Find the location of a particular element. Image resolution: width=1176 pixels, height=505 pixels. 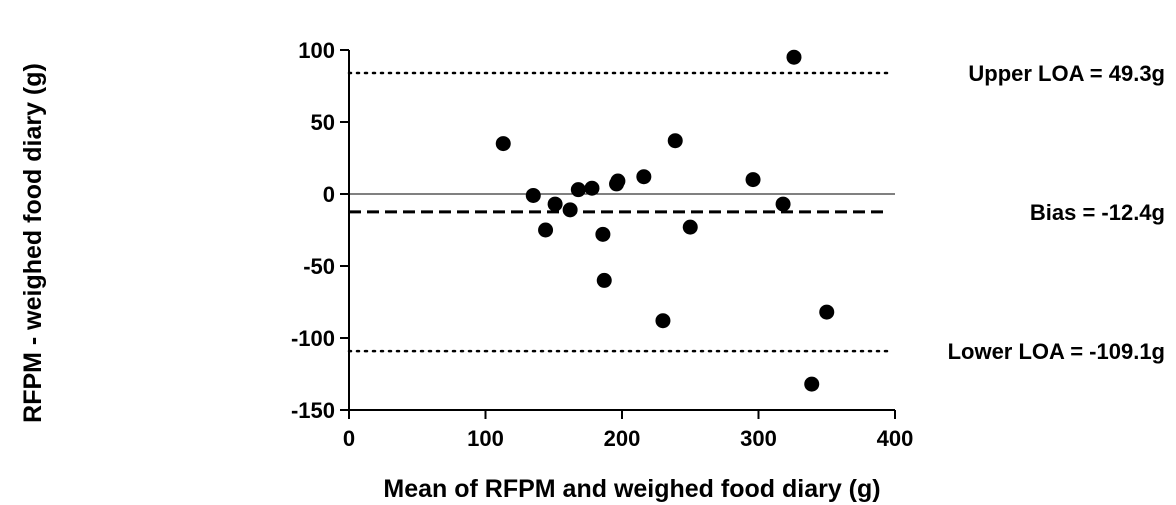

y-axis-title: RFPM - weighed food diary (g) is located at coordinates (33, 243).